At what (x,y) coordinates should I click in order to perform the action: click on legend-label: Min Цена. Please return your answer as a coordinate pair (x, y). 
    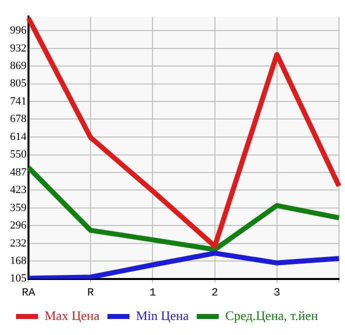
    Looking at the image, I should click on (162, 315).